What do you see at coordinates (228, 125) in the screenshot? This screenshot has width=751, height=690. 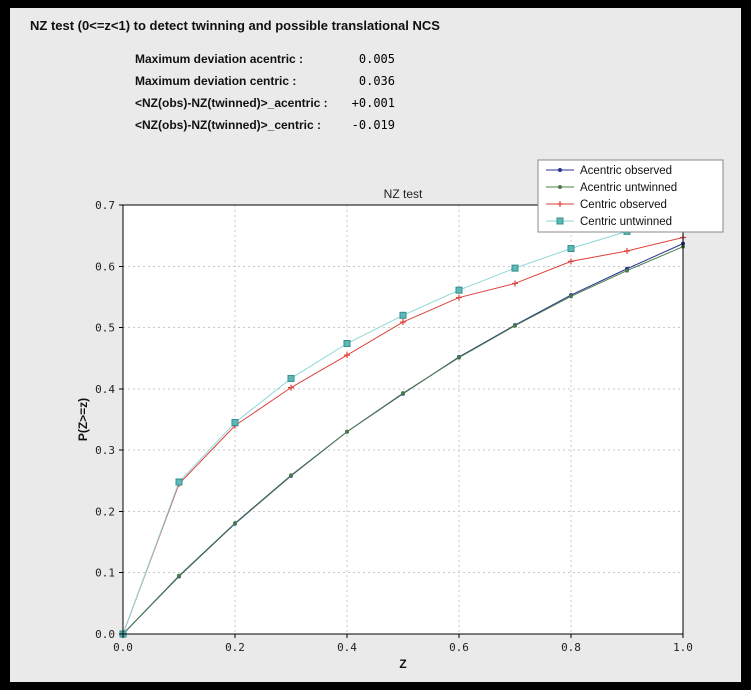 I see `stat-label: <NZ(obs)-NZ(twinned)>_centric :` at bounding box center [228, 125].